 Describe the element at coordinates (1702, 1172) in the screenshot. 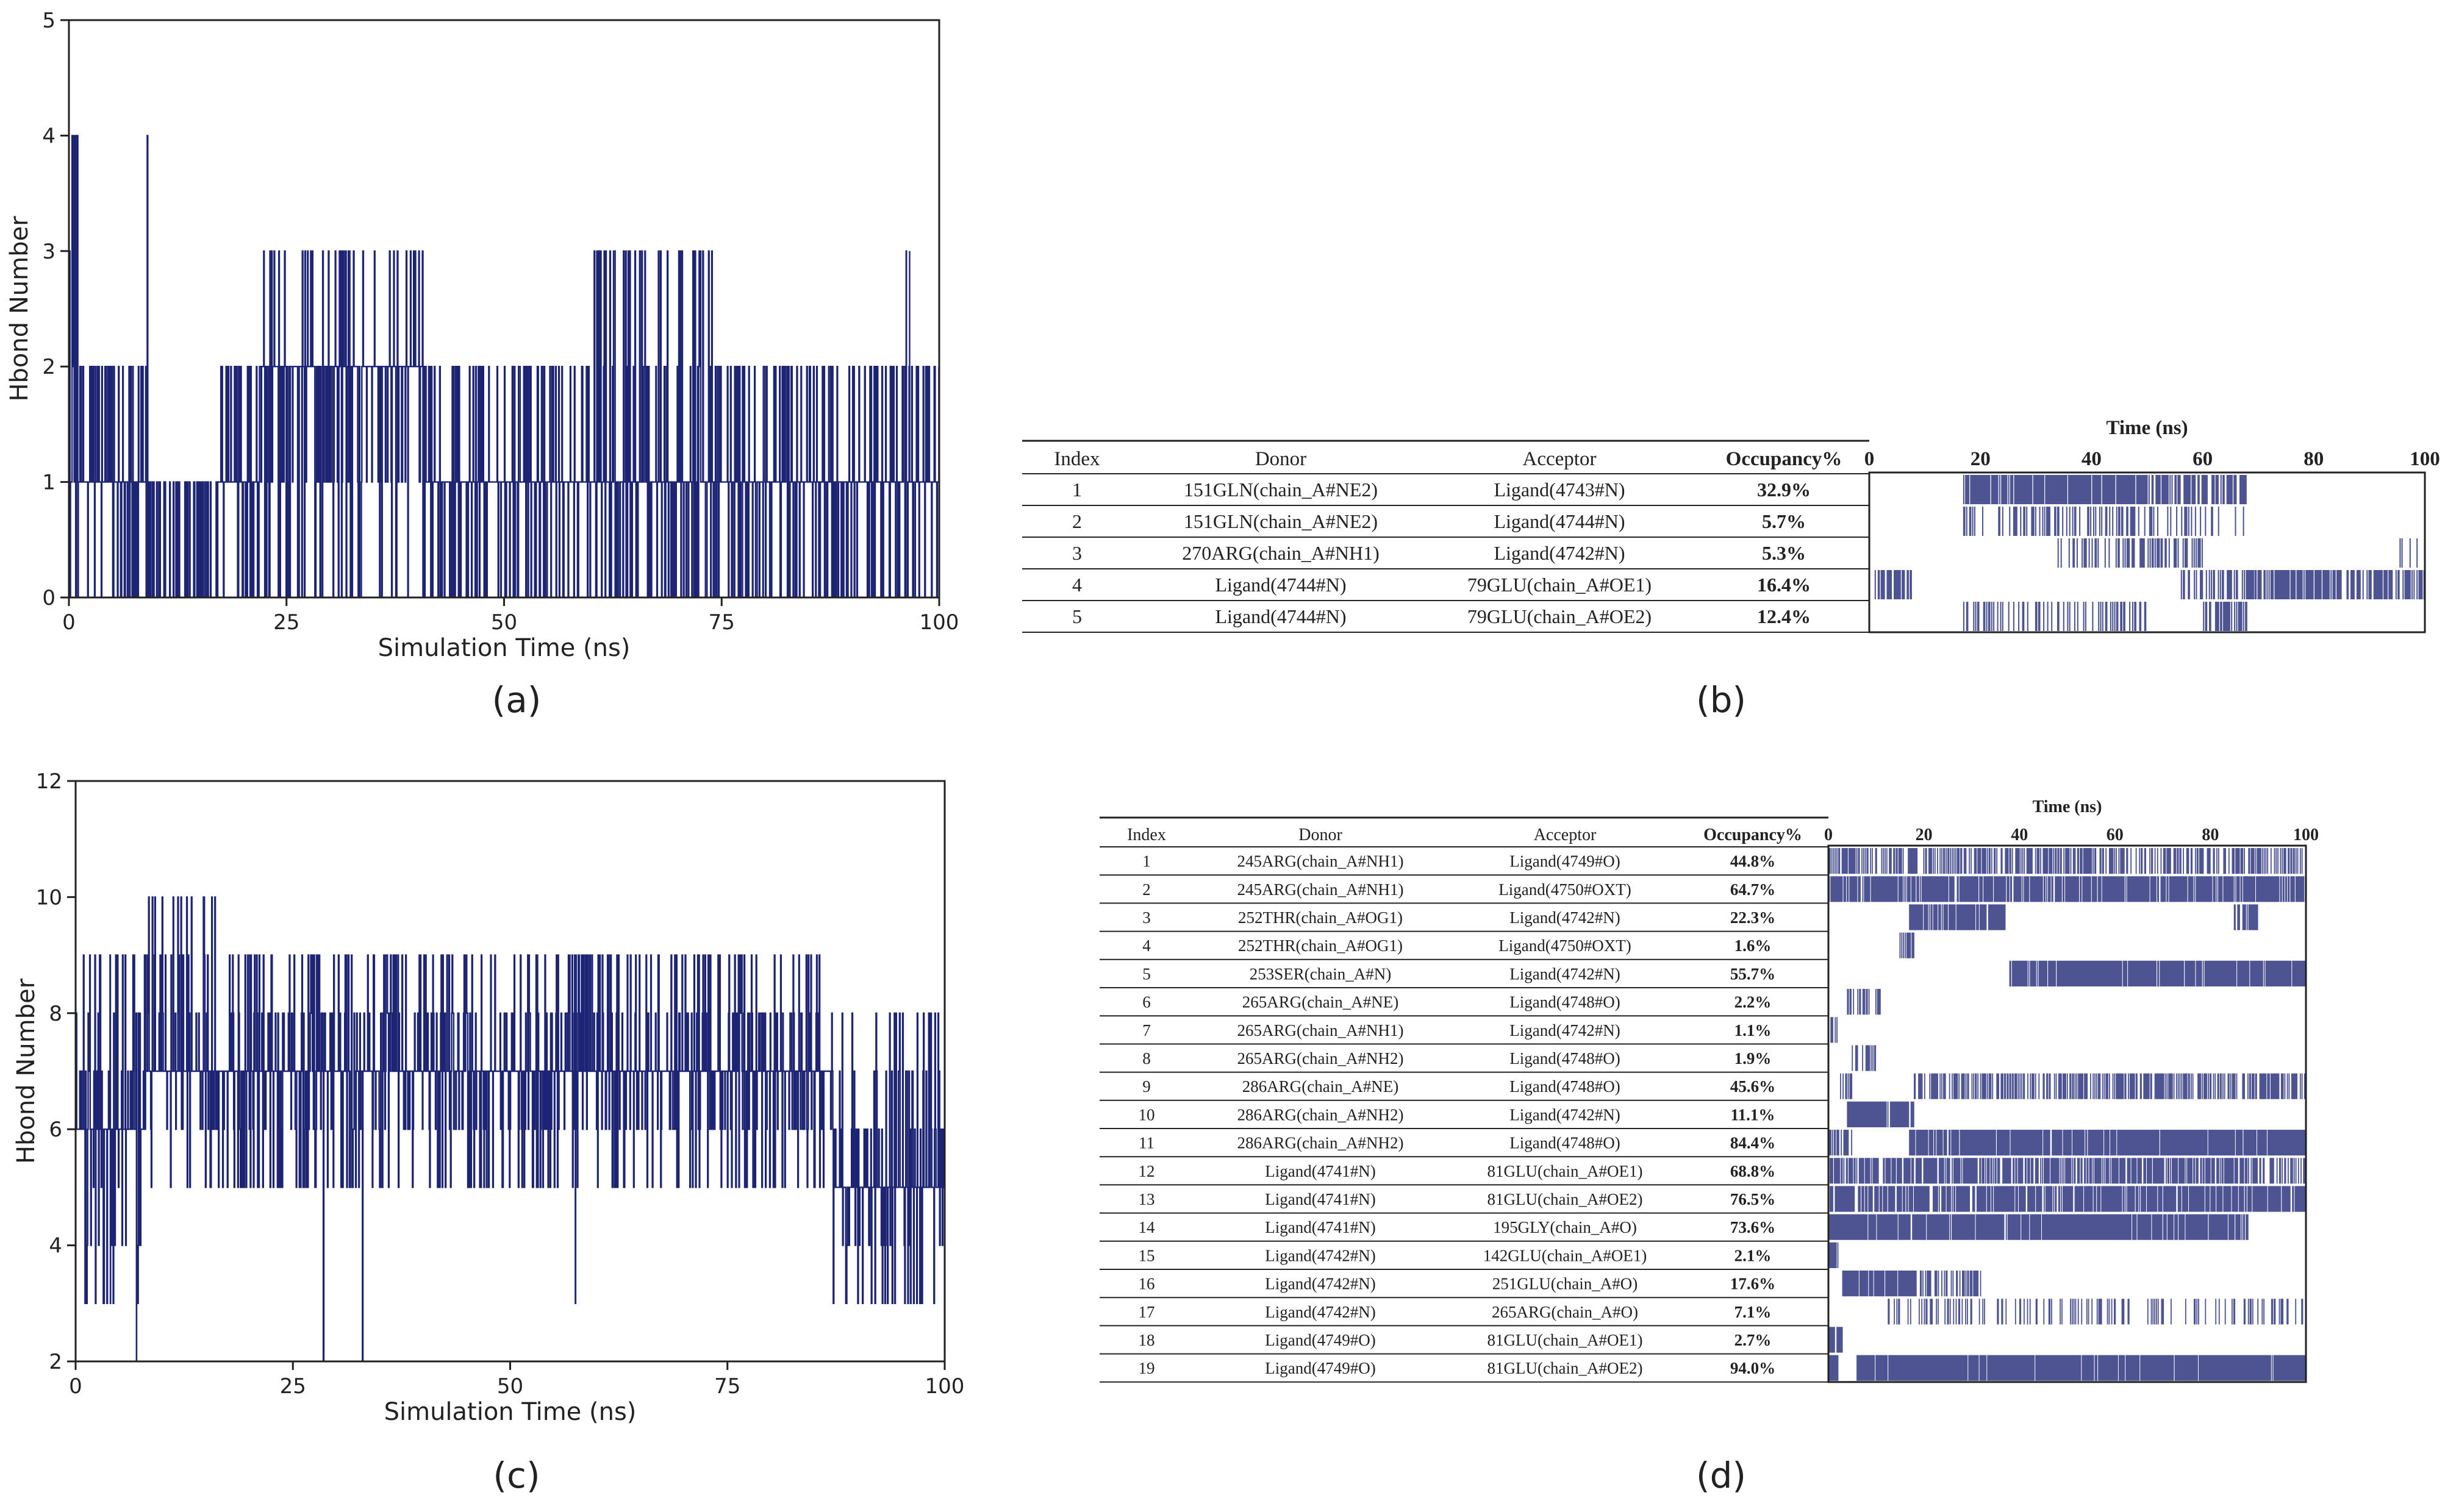

I see `table-row: 12 Ligand(4741#N) 81GLU(chain_A#OE1) 68.8%` at that location.